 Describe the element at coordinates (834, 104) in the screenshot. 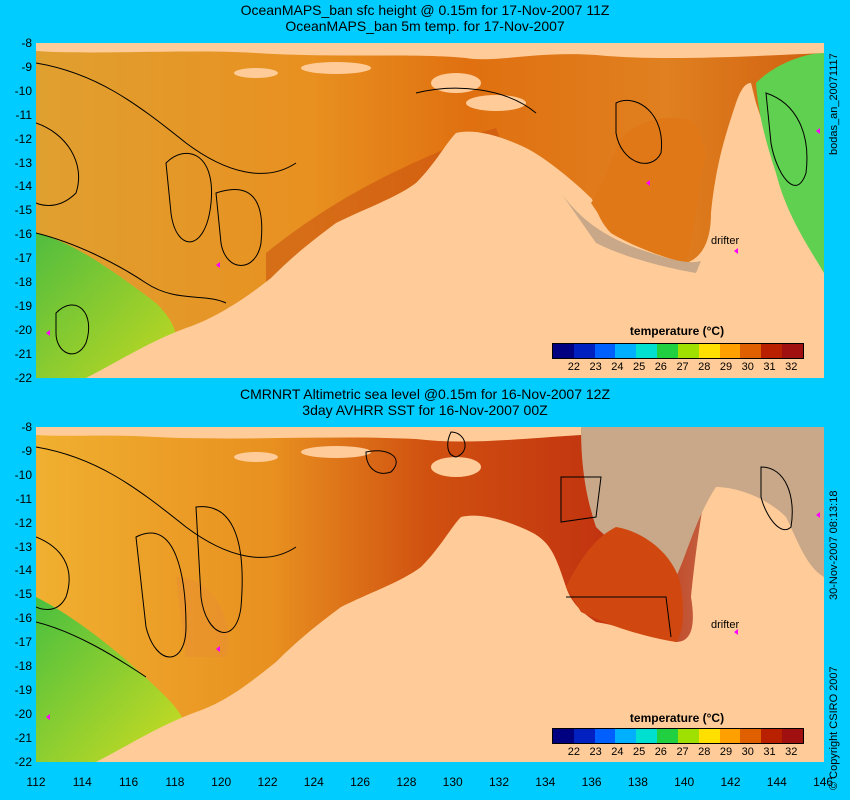

I see `top-side-label: bodas_an_20071117` at that location.